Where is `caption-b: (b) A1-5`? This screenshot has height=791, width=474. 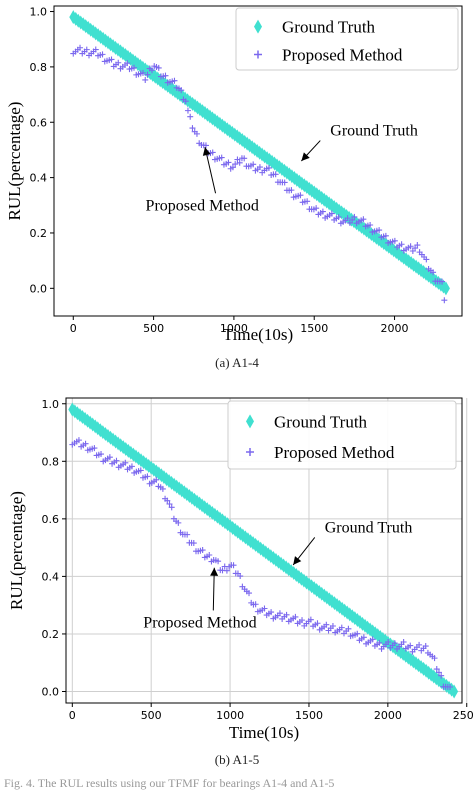
caption-b: (b) A1-5 is located at coordinates (237, 759).